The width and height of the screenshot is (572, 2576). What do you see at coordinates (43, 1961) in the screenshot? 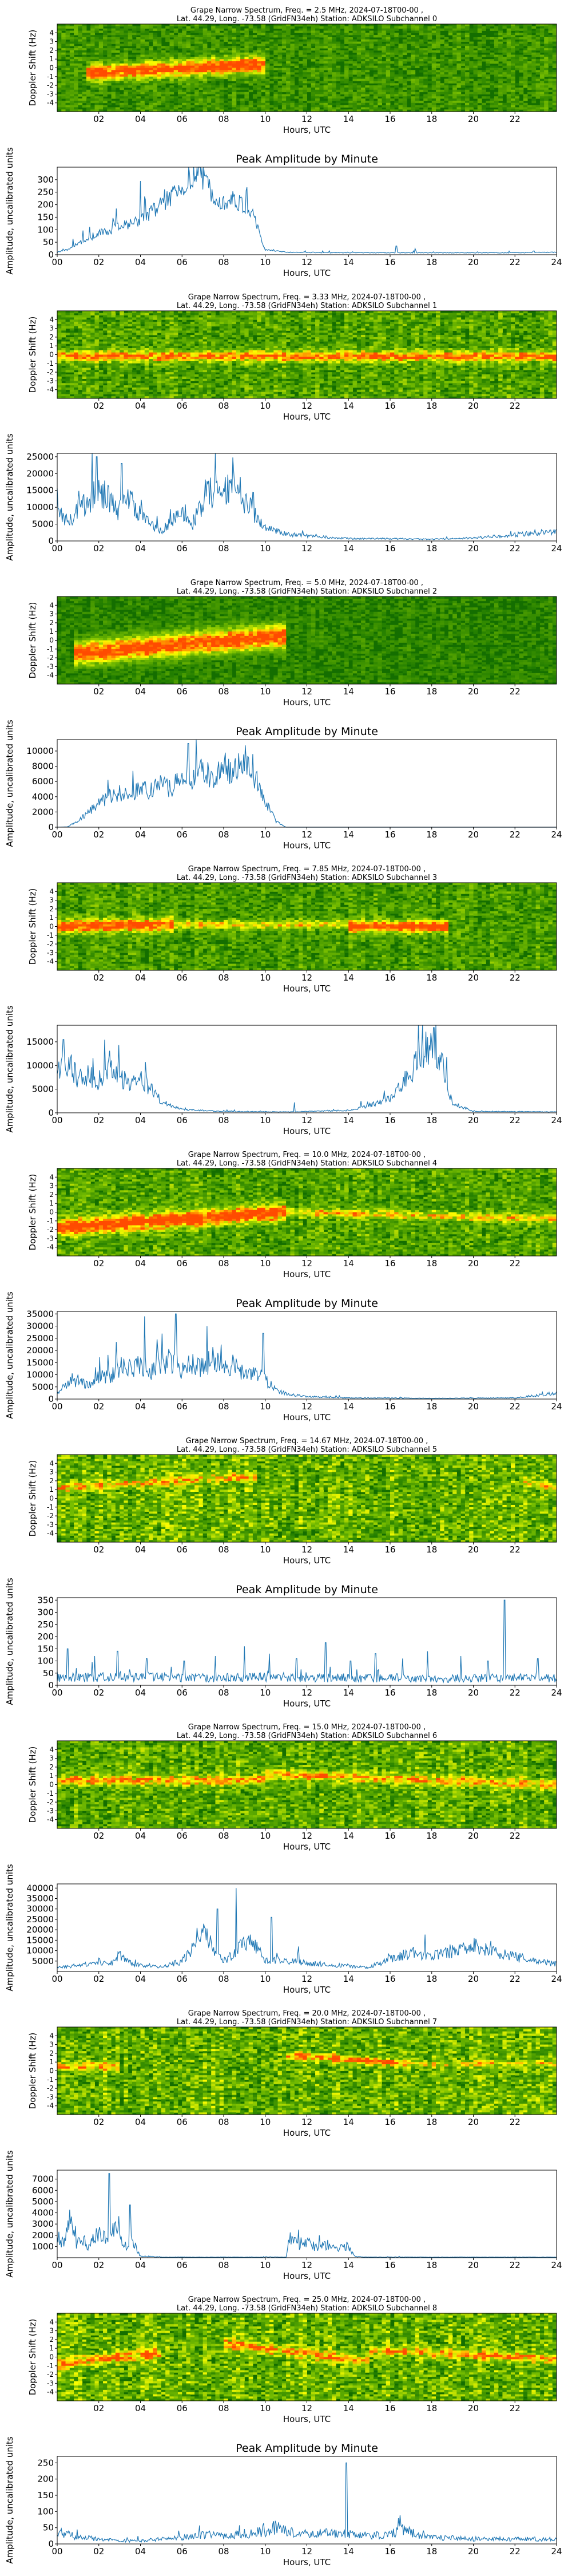
I see `y-tick-label: 5000` at bounding box center [43, 1961].